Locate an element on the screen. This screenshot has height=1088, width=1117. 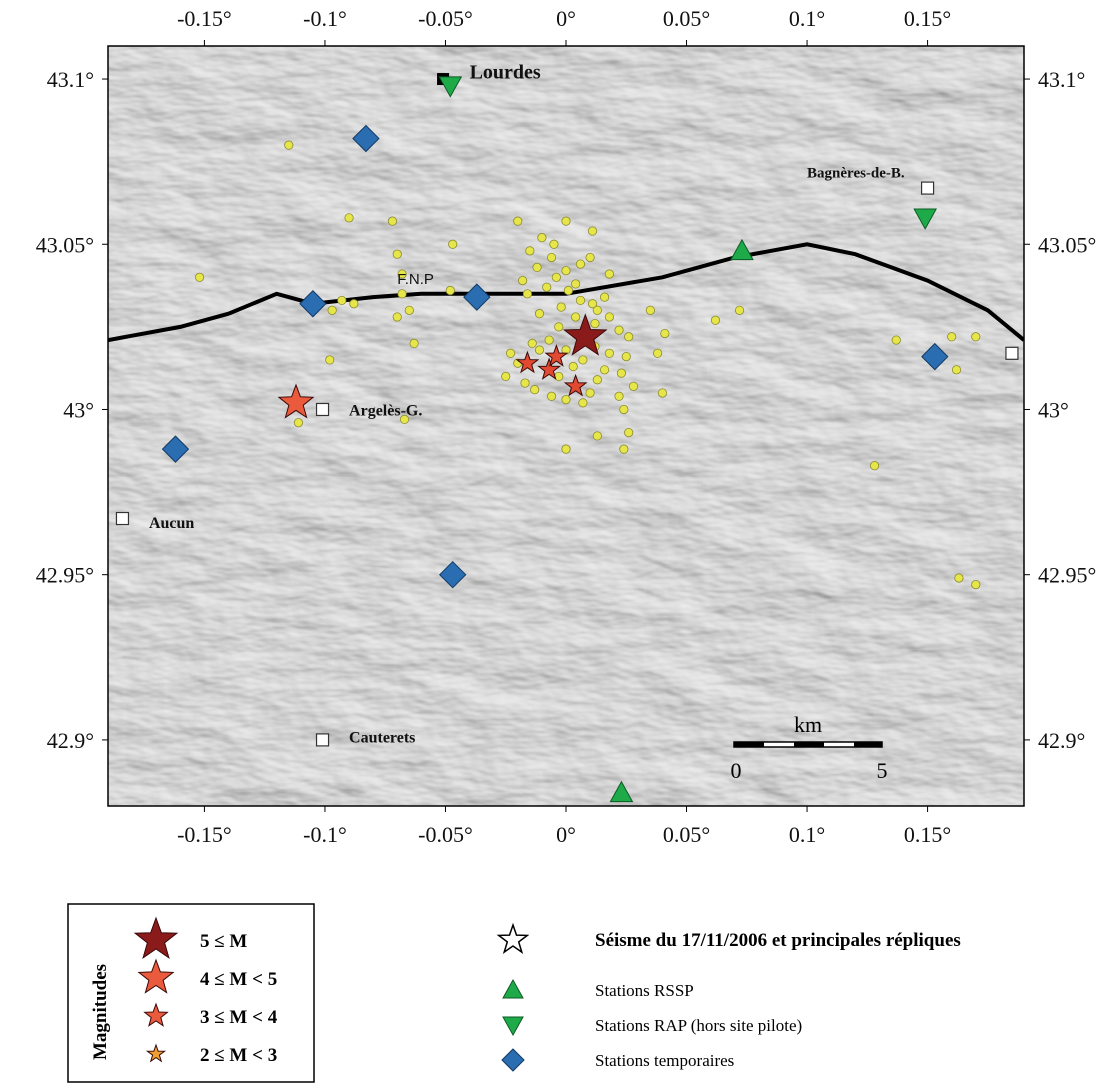
x-tick-label-top: 0.05° is located at coordinates (686, 18).